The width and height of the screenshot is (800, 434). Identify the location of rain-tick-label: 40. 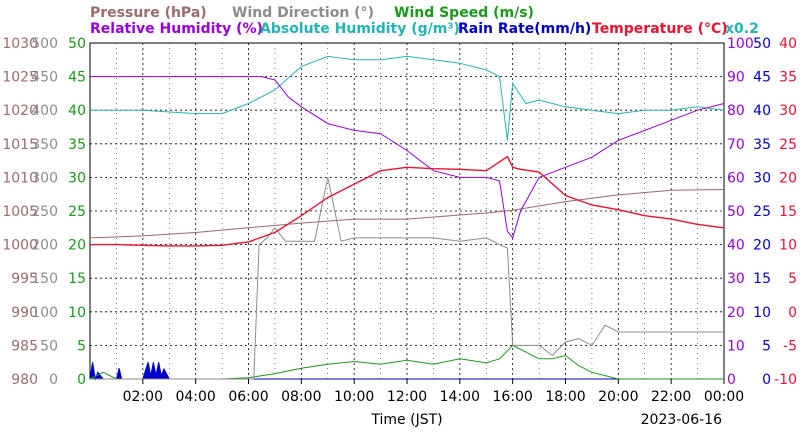
(762, 111).